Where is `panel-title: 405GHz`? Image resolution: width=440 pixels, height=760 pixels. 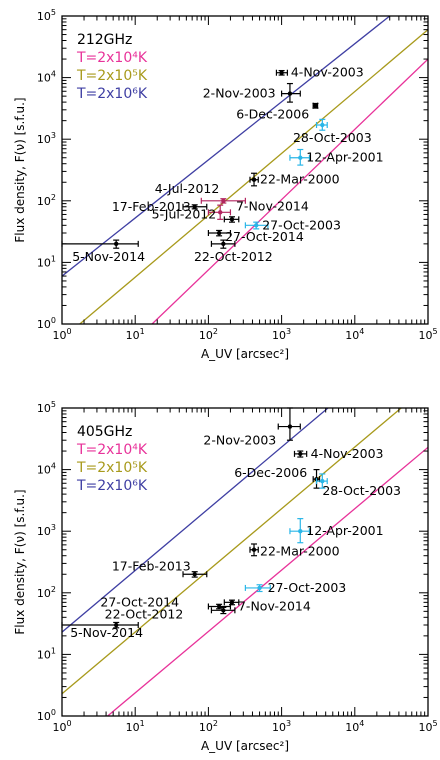
panel-title: 405GHz is located at coordinates (104, 432).